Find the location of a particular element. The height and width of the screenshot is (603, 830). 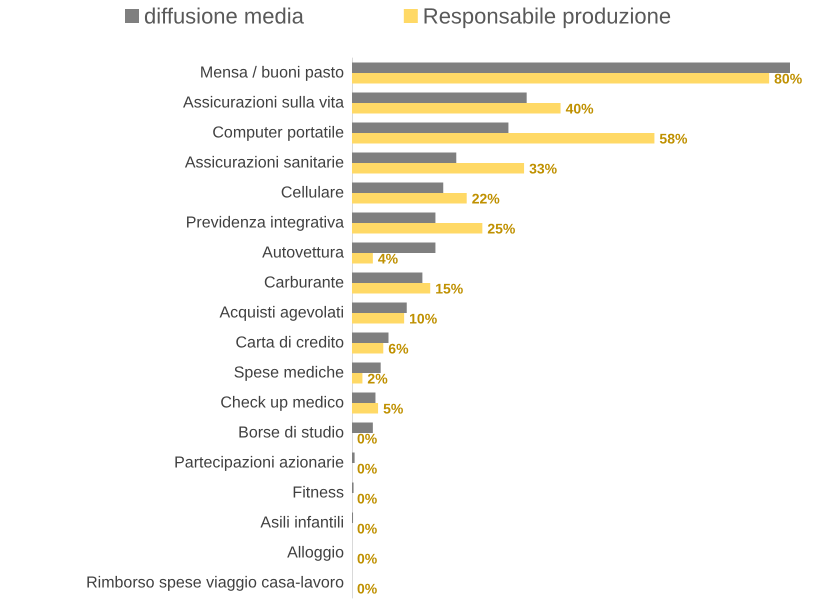

data-label: 25% is located at coordinates (501, 228).